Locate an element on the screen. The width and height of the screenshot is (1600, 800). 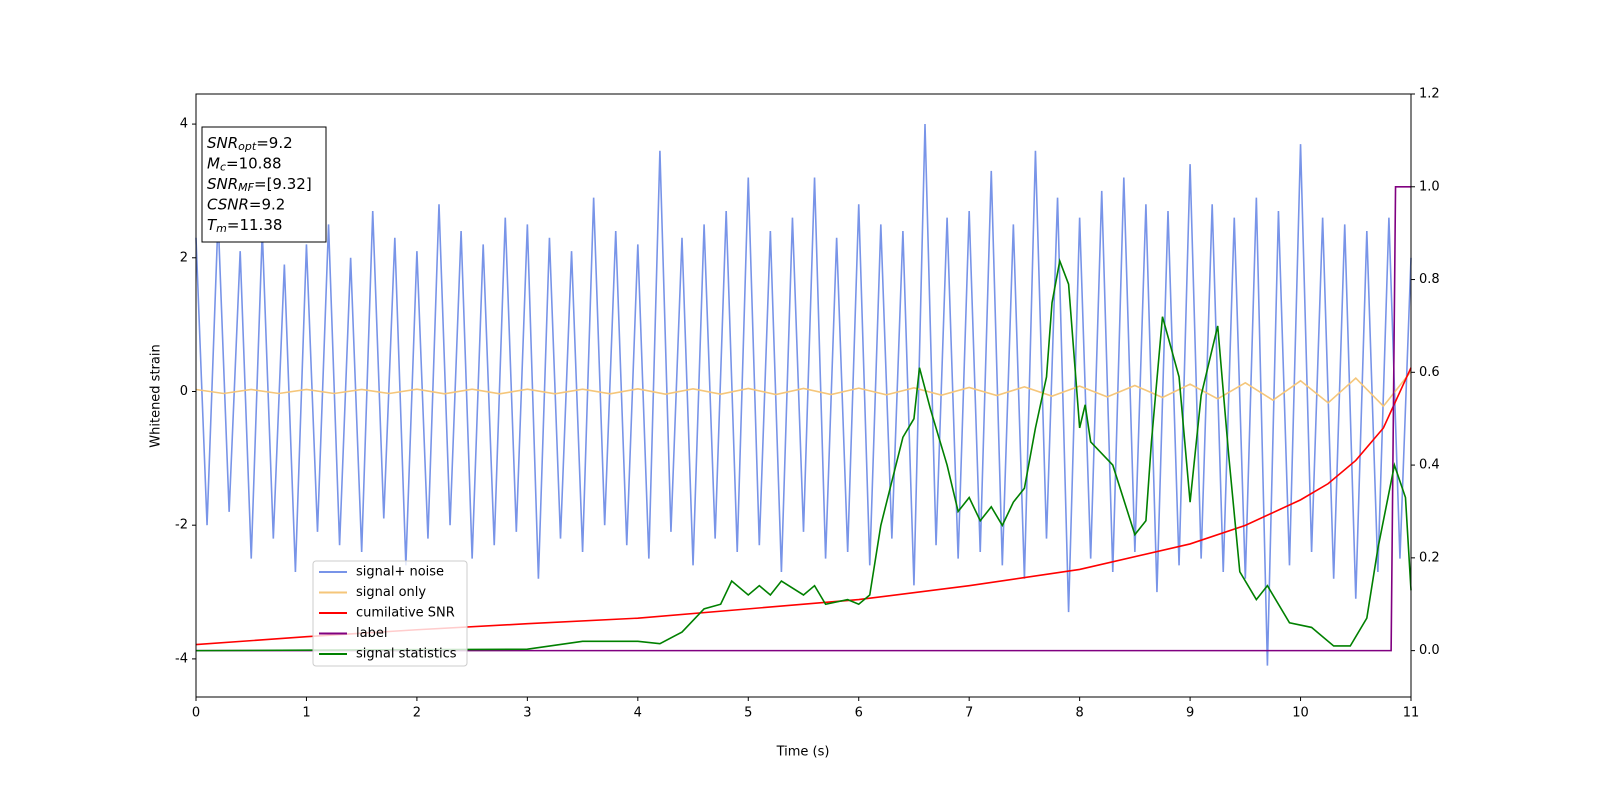
legend-label: signal+ noise is located at coordinates (400, 572).